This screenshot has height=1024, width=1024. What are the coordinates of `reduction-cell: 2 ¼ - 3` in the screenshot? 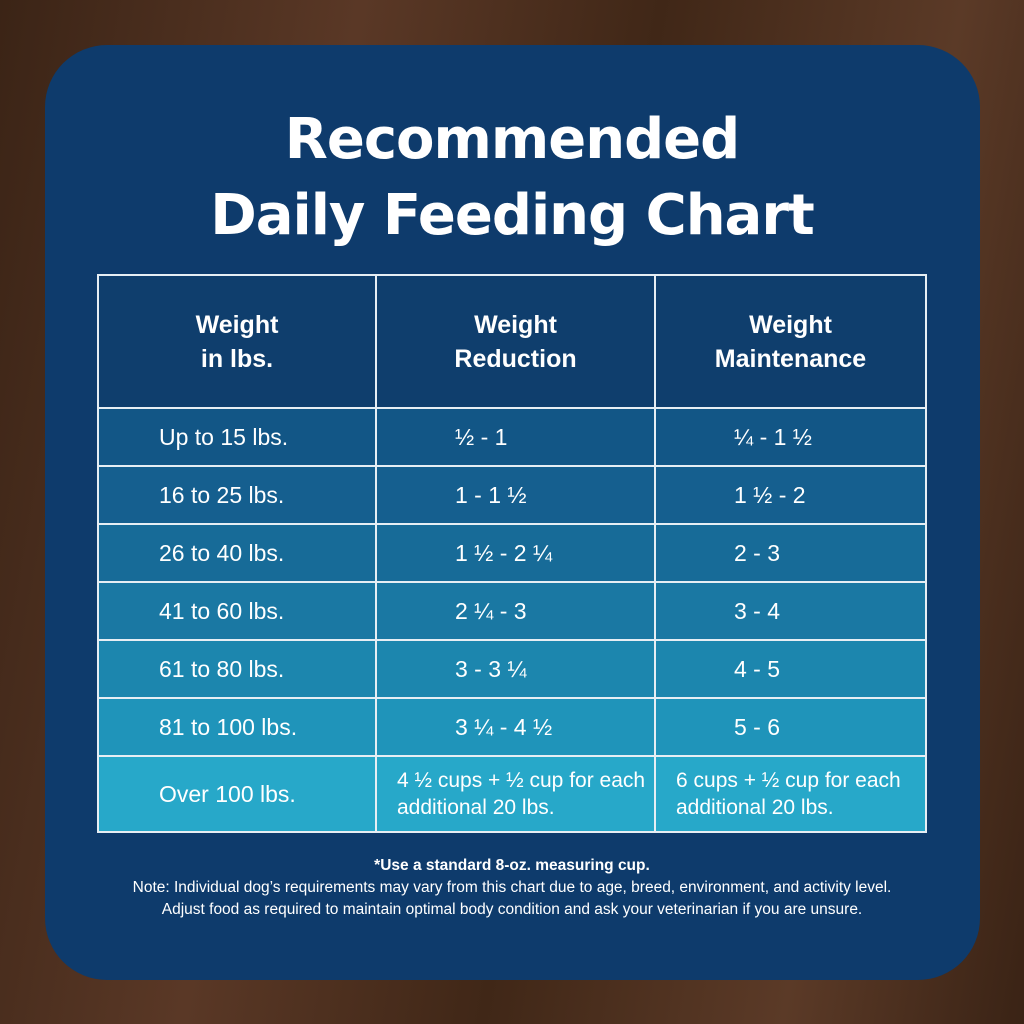 It's located at (515, 611).